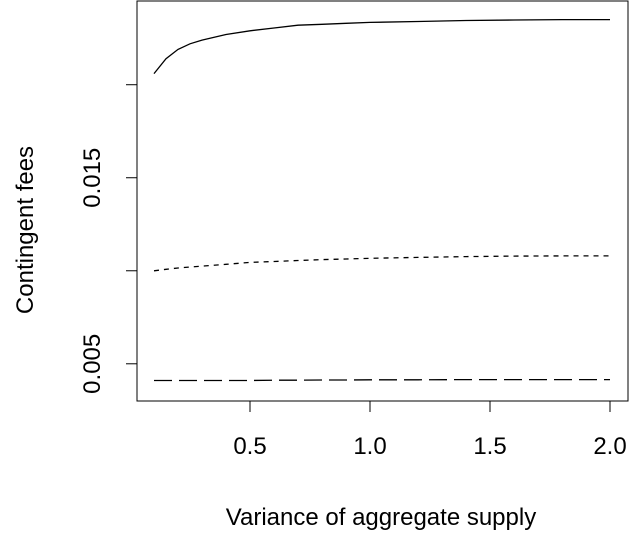 This screenshot has width=631, height=535. I want to click on y-tick-label: 0.015, so click(92, 178).